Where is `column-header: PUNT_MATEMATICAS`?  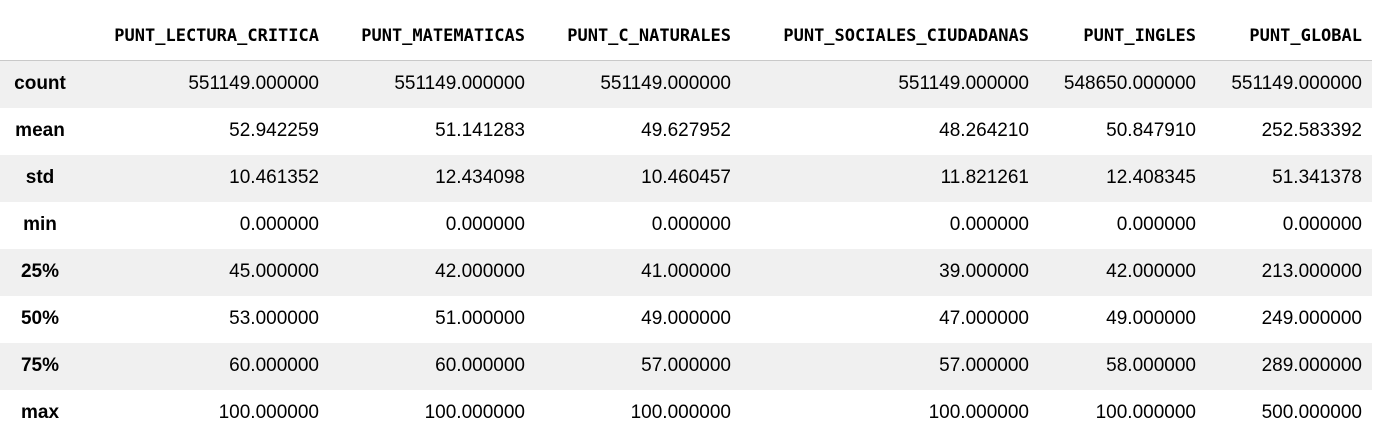
column-header: PUNT_MATEMATICAS is located at coordinates (432, 36).